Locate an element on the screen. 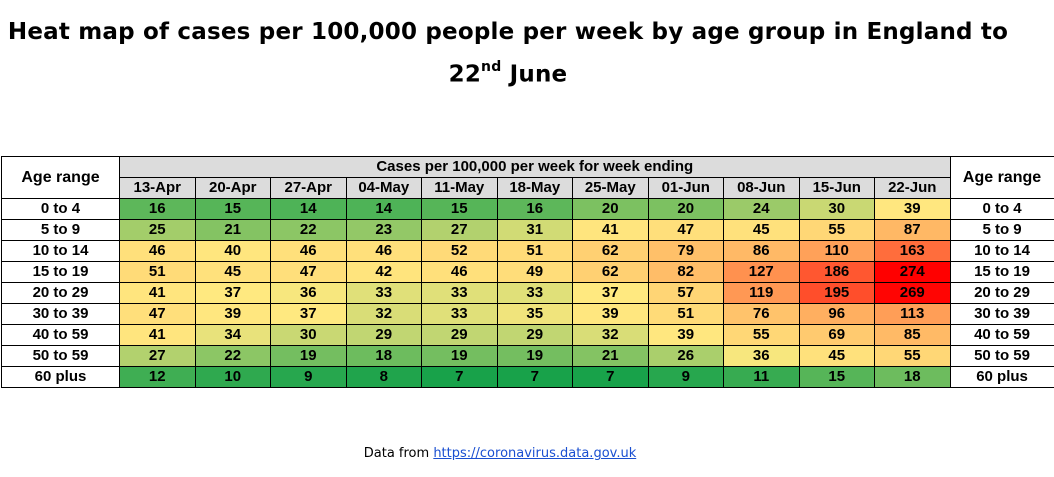 The image size is (1054, 477). heat-cell: 12 is located at coordinates (157, 377).